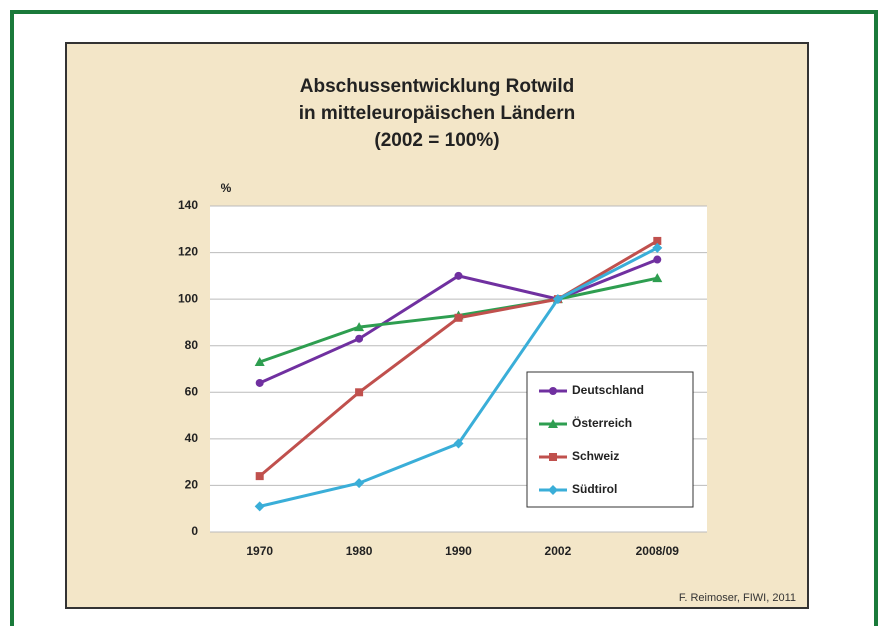 The height and width of the screenshot is (631, 883). What do you see at coordinates (436, 140) in the screenshot?
I see `chart-title: (2002 = 100%)` at bounding box center [436, 140].